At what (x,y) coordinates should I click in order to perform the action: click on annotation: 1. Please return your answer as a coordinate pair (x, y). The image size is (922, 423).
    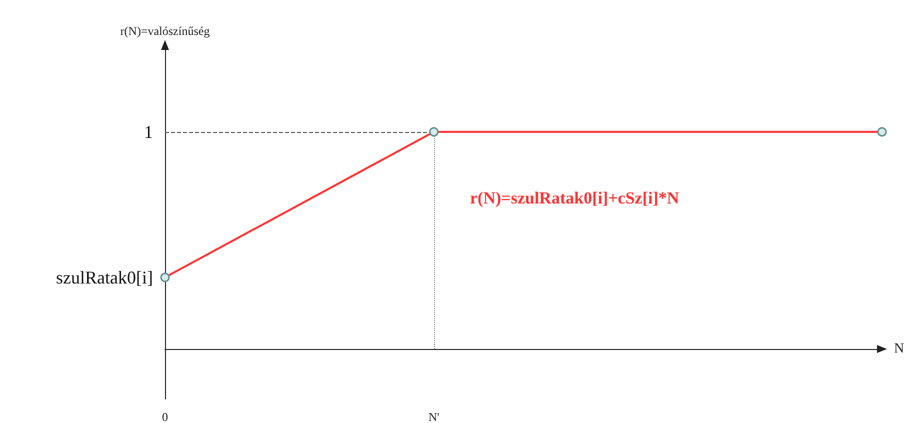
    Looking at the image, I should click on (148, 132).